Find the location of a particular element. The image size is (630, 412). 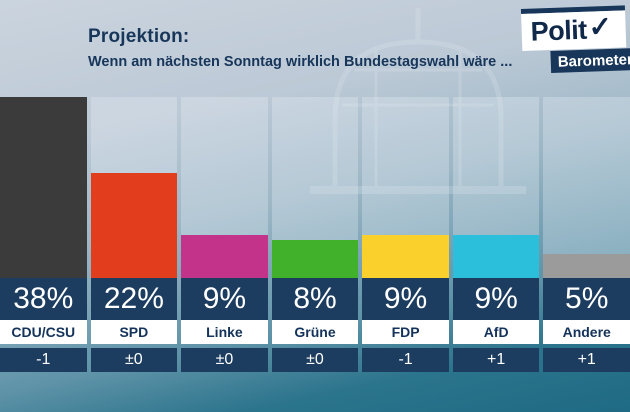

logo-lower-strip: Barometer is located at coordinates (590, 60).